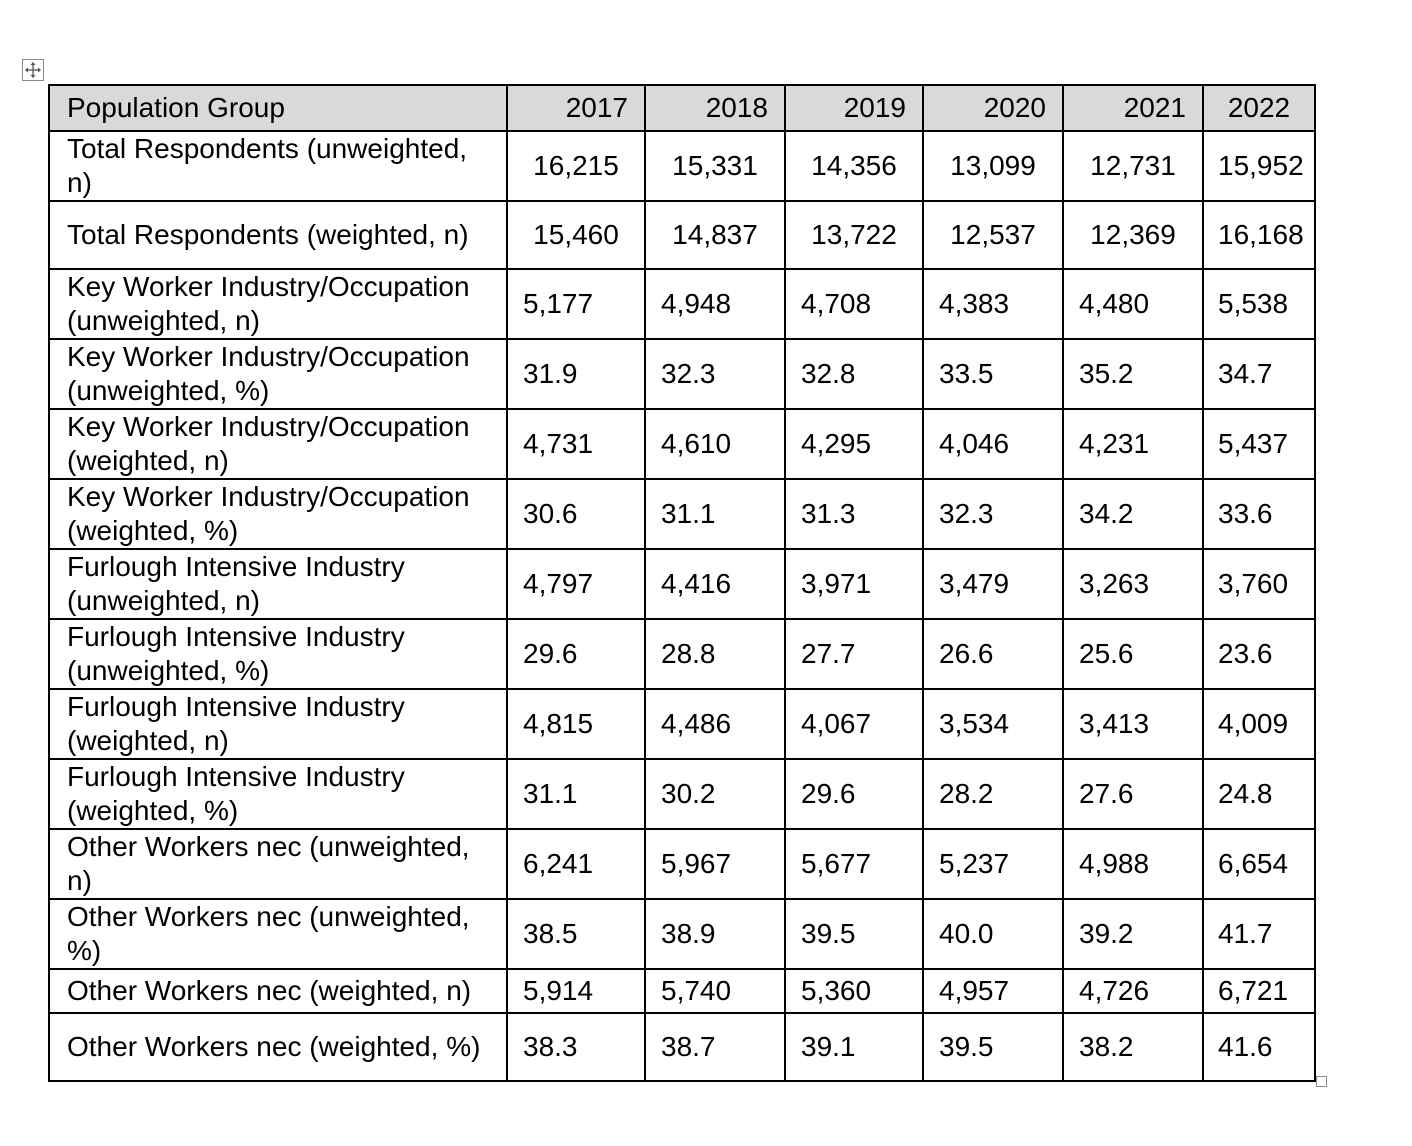 The image size is (1412, 1146). What do you see at coordinates (576, 794) in the screenshot?
I see `cell-value: 31.1` at bounding box center [576, 794].